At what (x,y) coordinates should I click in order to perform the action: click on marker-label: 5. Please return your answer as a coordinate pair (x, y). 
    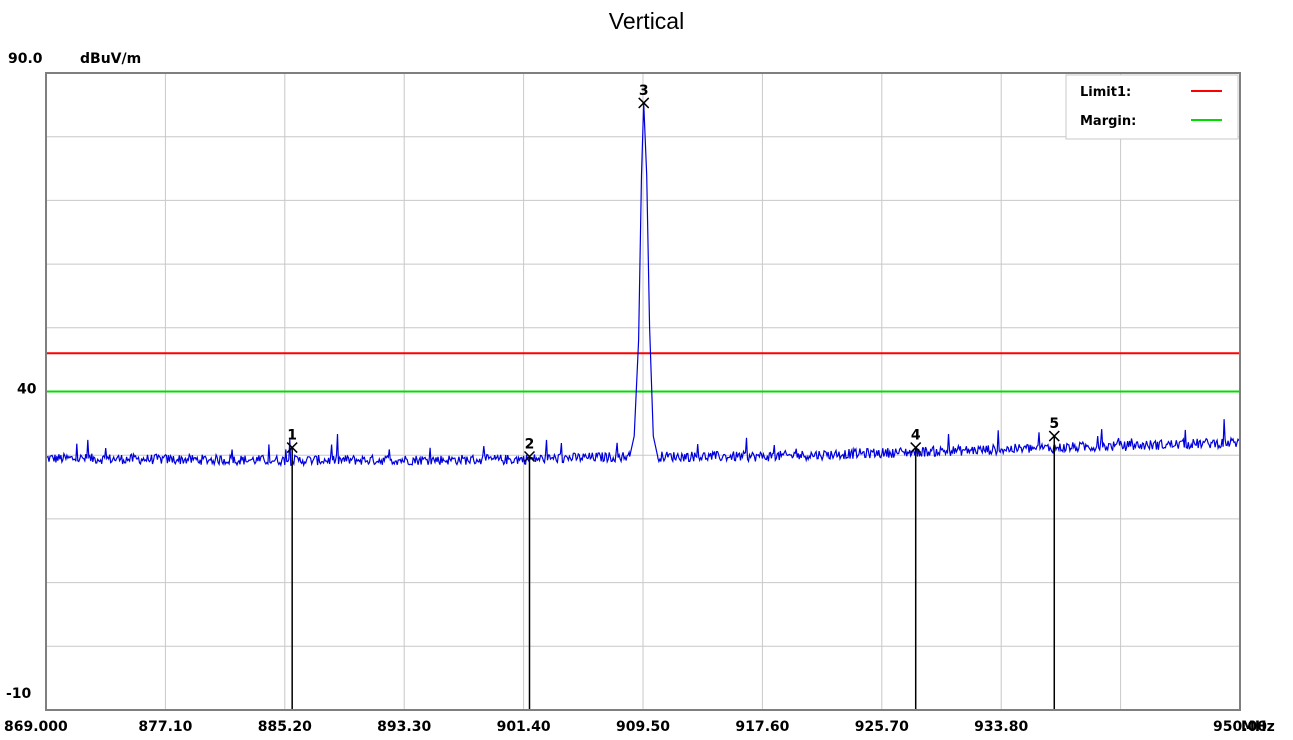
    Looking at the image, I should click on (1054, 424).